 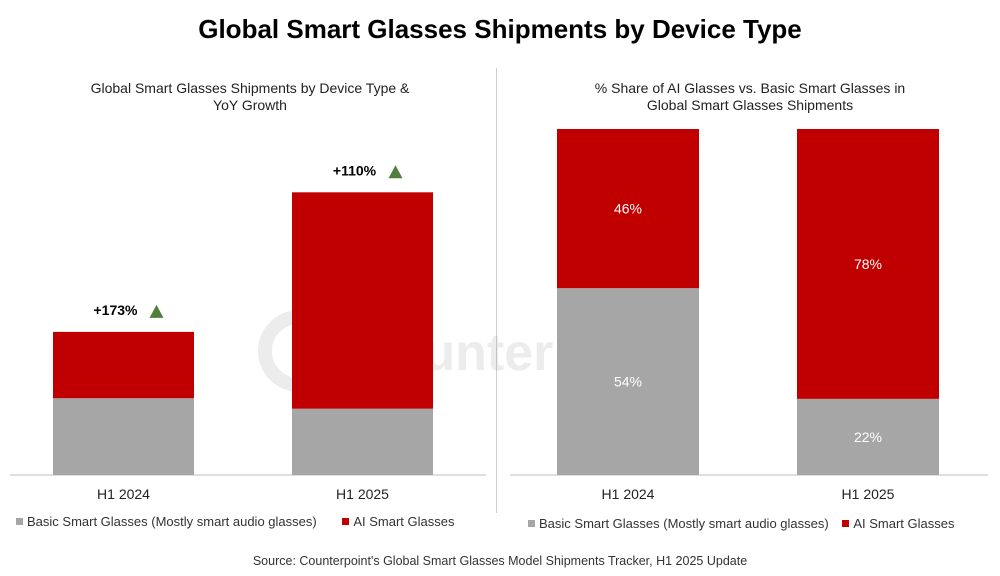 What do you see at coordinates (496, 290) in the screenshot?
I see `chart-divider` at bounding box center [496, 290].